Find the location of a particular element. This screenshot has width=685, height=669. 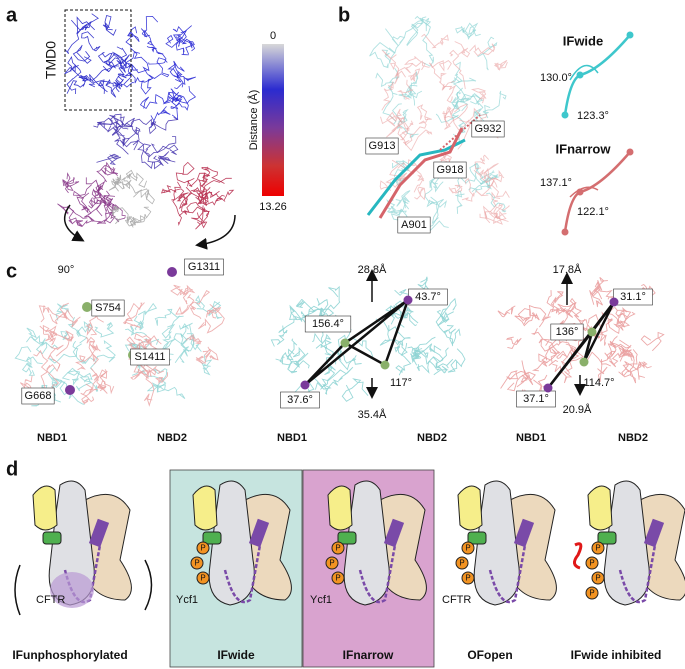

gray-domain is located at coordinates (626, 543).